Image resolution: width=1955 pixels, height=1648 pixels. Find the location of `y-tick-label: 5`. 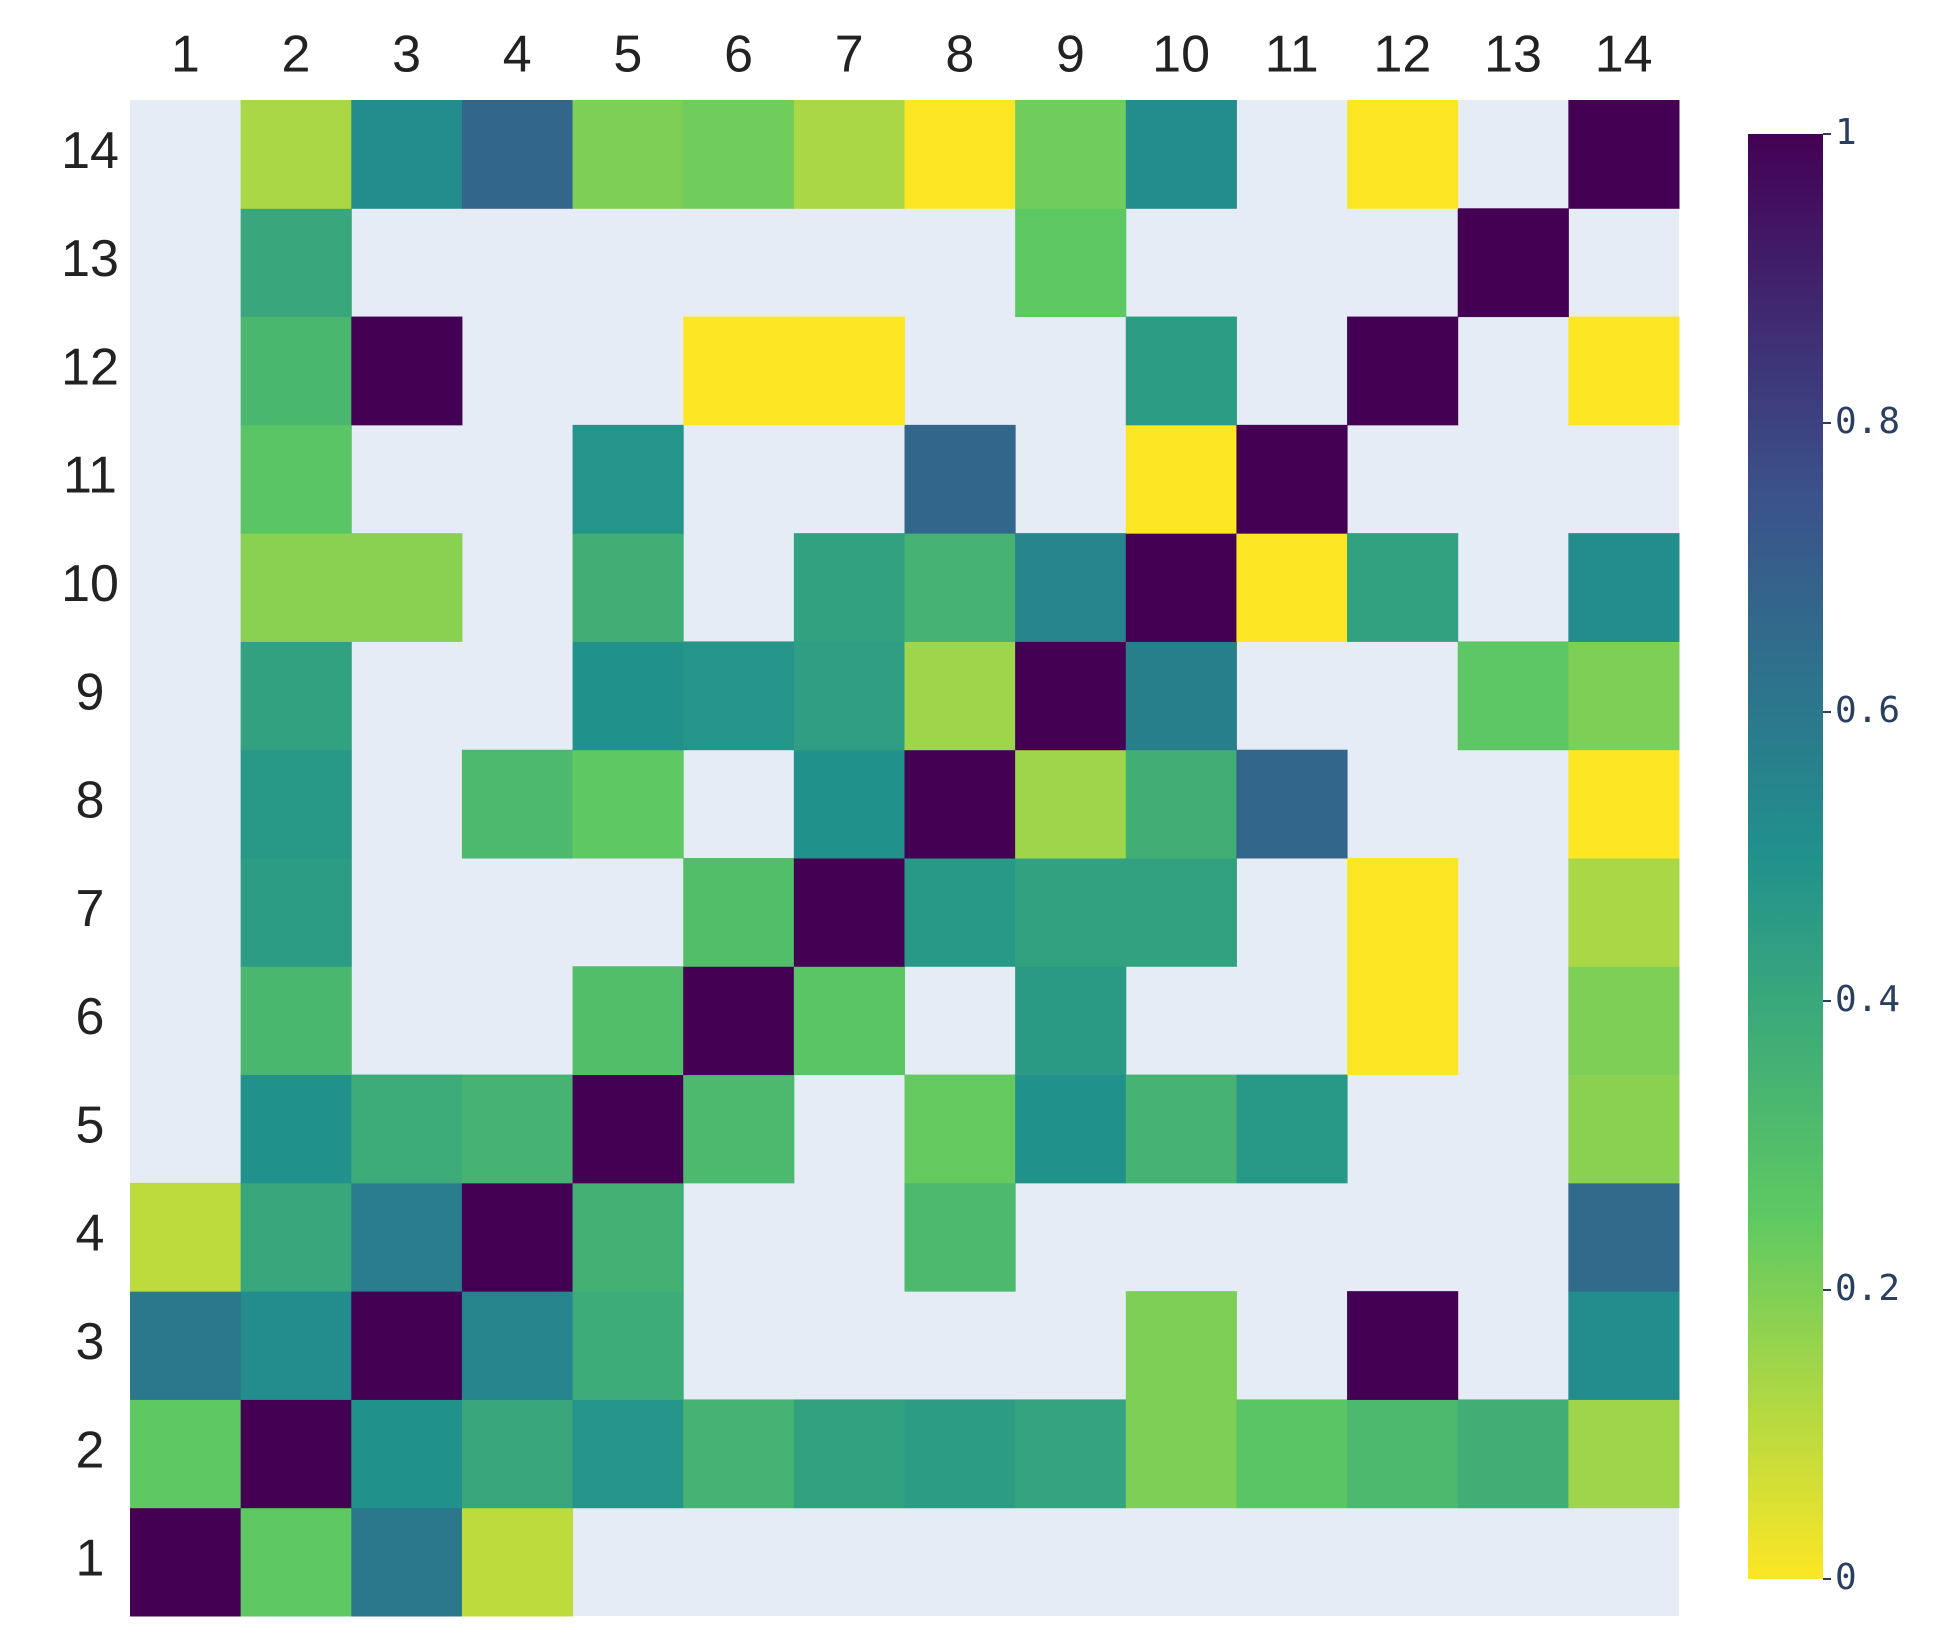

y-tick-label: 5 is located at coordinates (90, 1125).